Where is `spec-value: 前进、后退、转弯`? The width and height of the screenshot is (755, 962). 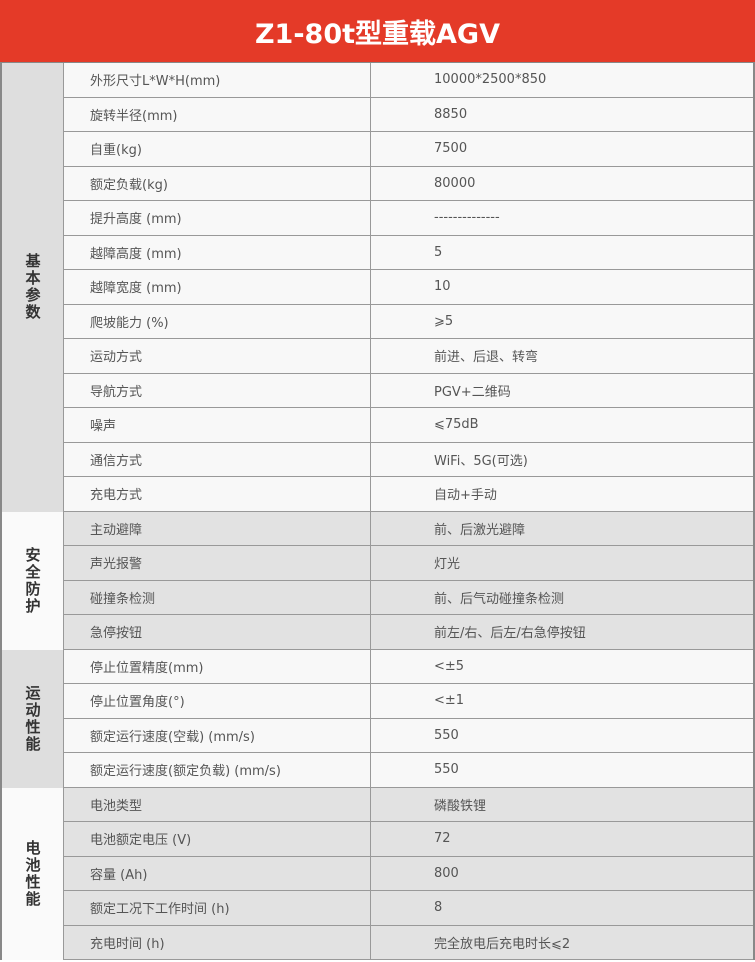 spec-value: 前进、后退、转弯 is located at coordinates (486, 358).